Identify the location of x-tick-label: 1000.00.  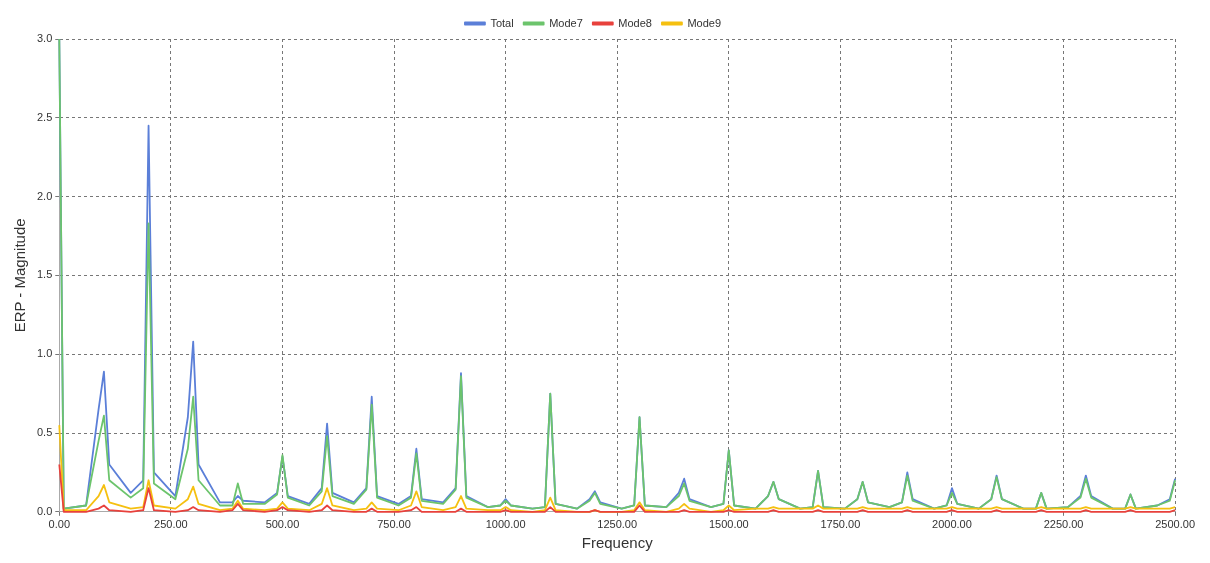
(505, 524).